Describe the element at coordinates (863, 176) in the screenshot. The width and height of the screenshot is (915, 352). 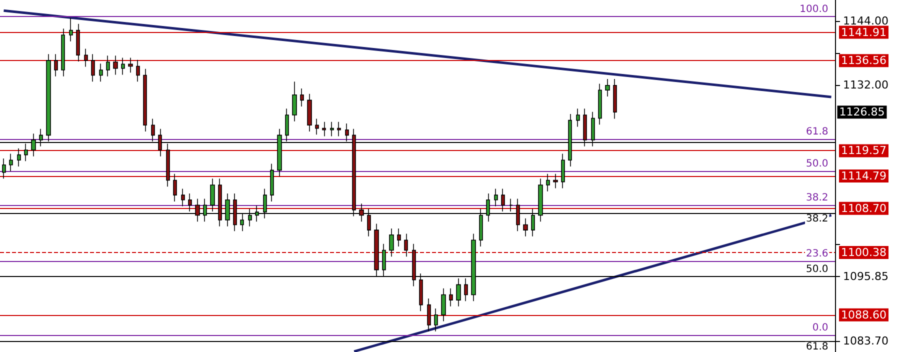
I see `ref-line-label: 1114.79` at that location.